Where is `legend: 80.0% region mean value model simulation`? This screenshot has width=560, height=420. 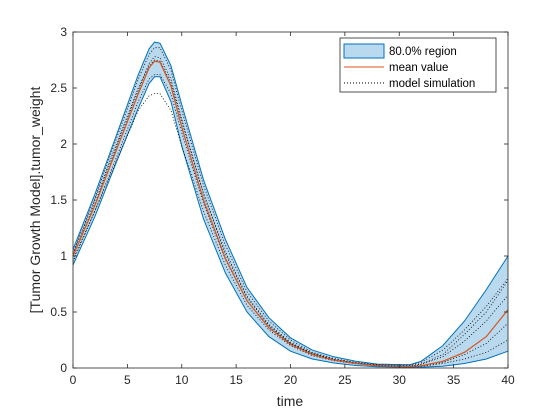 legend: 80.0% region mean value model simulation is located at coordinates (418, 65).